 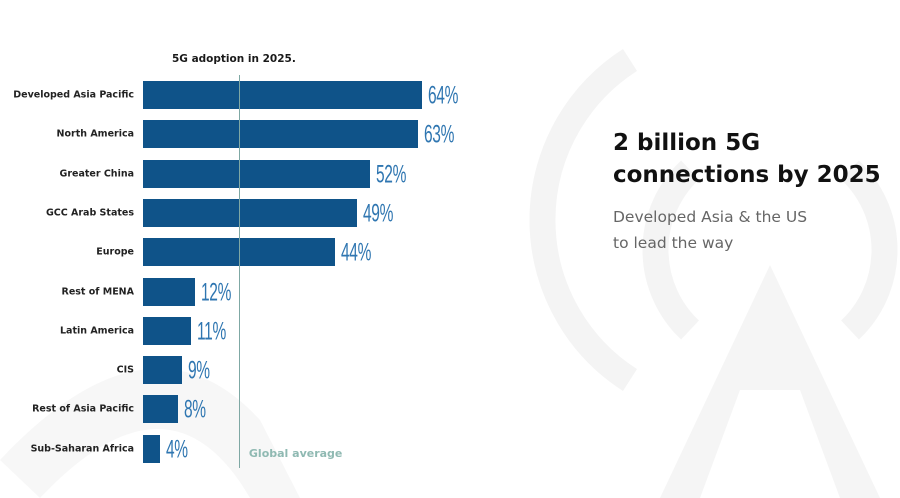 I want to click on value-label: 12%, so click(x=216, y=292).